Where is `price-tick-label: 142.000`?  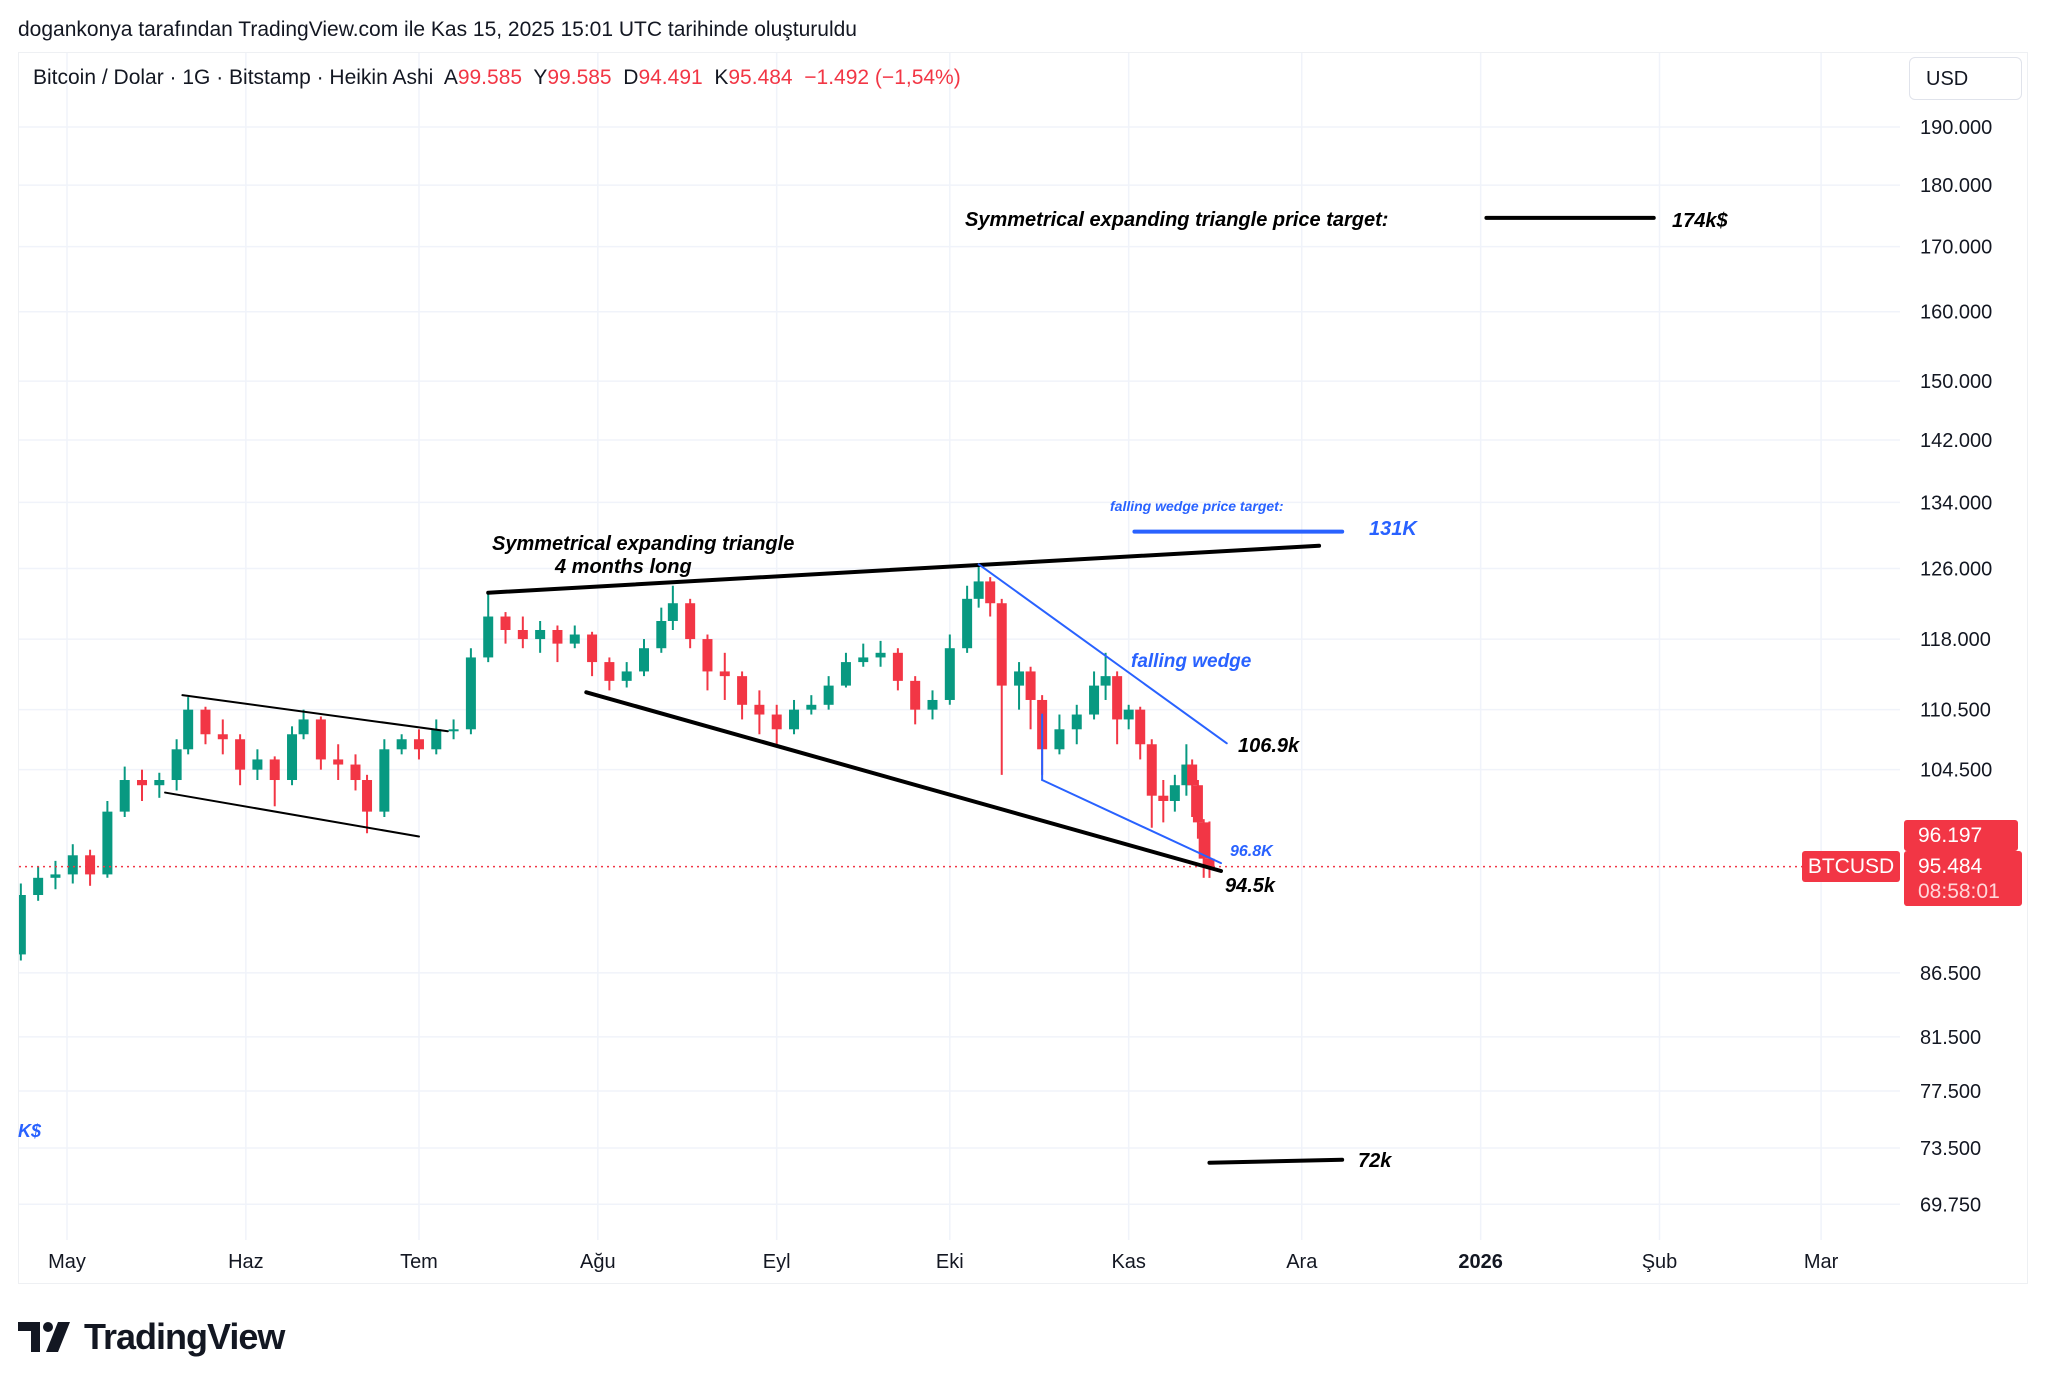
price-tick-label: 142.000 is located at coordinates (1956, 441).